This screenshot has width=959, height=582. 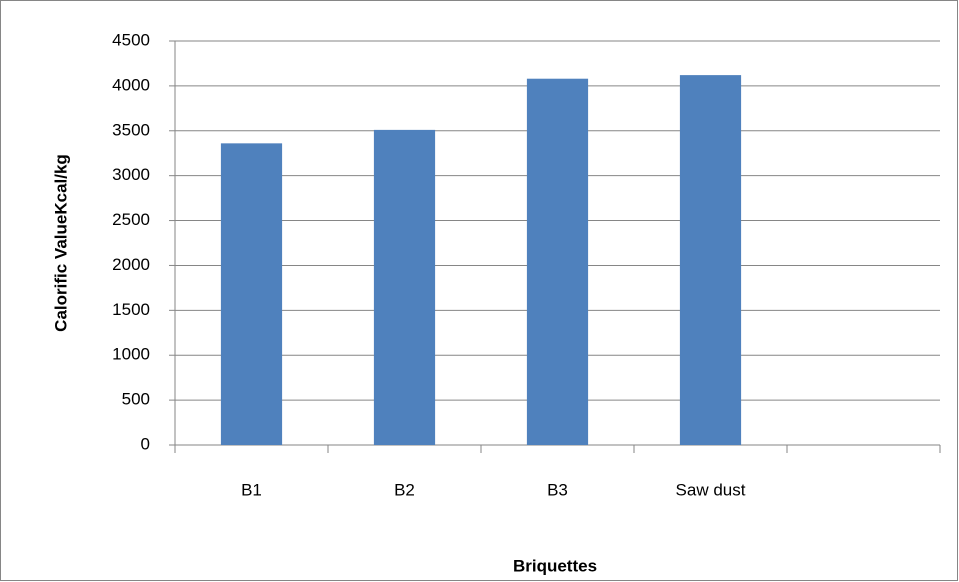 I want to click on y-tick-label: 2000, so click(x=131, y=264).